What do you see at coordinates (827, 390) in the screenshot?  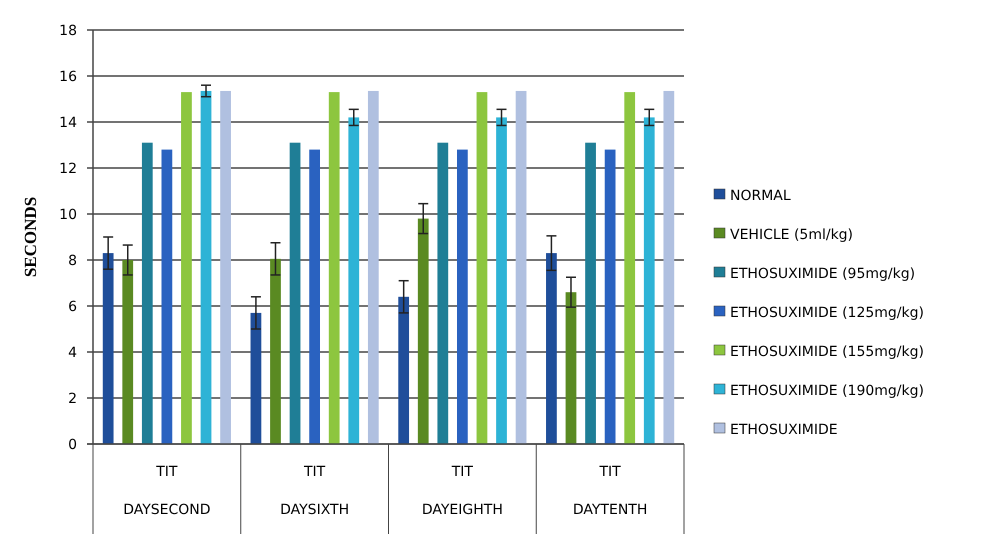 I see `legend-label: ETHOSUXIMIDE (190mg/kg)` at bounding box center [827, 390].